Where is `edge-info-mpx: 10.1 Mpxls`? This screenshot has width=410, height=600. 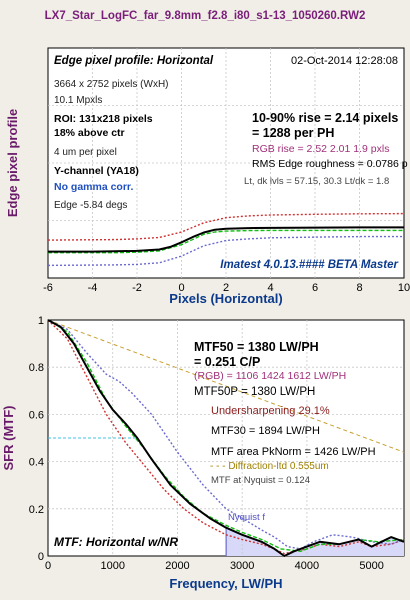 edge-info-mpx: 10.1 Mpxls is located at coordinates (78, 100).